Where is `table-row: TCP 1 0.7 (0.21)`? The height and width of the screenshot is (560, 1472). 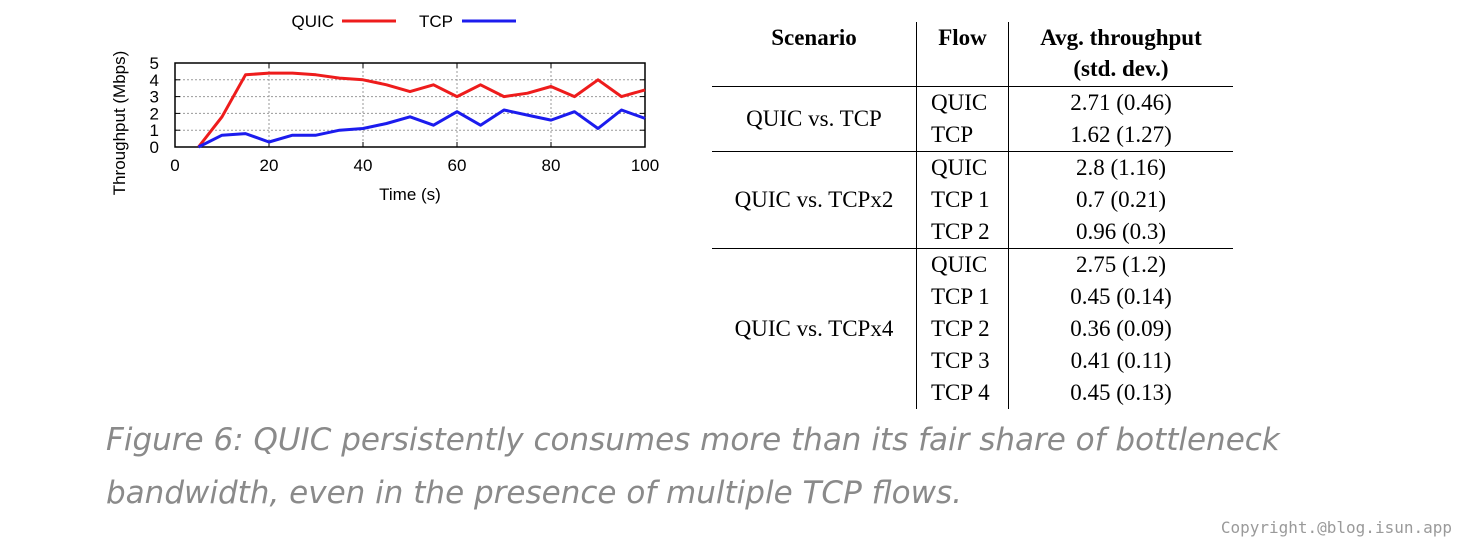 table-row: TCP 1 0.7 (0.21) is located at coordinates (972, 200).